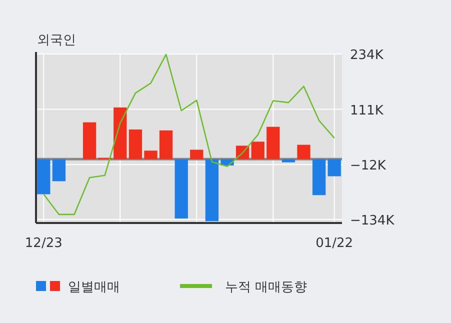 This screenshot has height=323, width=451. Describe the element at coordinates (367, 55) in the screenshot. I see `y-tick-label: 234K` at that location.